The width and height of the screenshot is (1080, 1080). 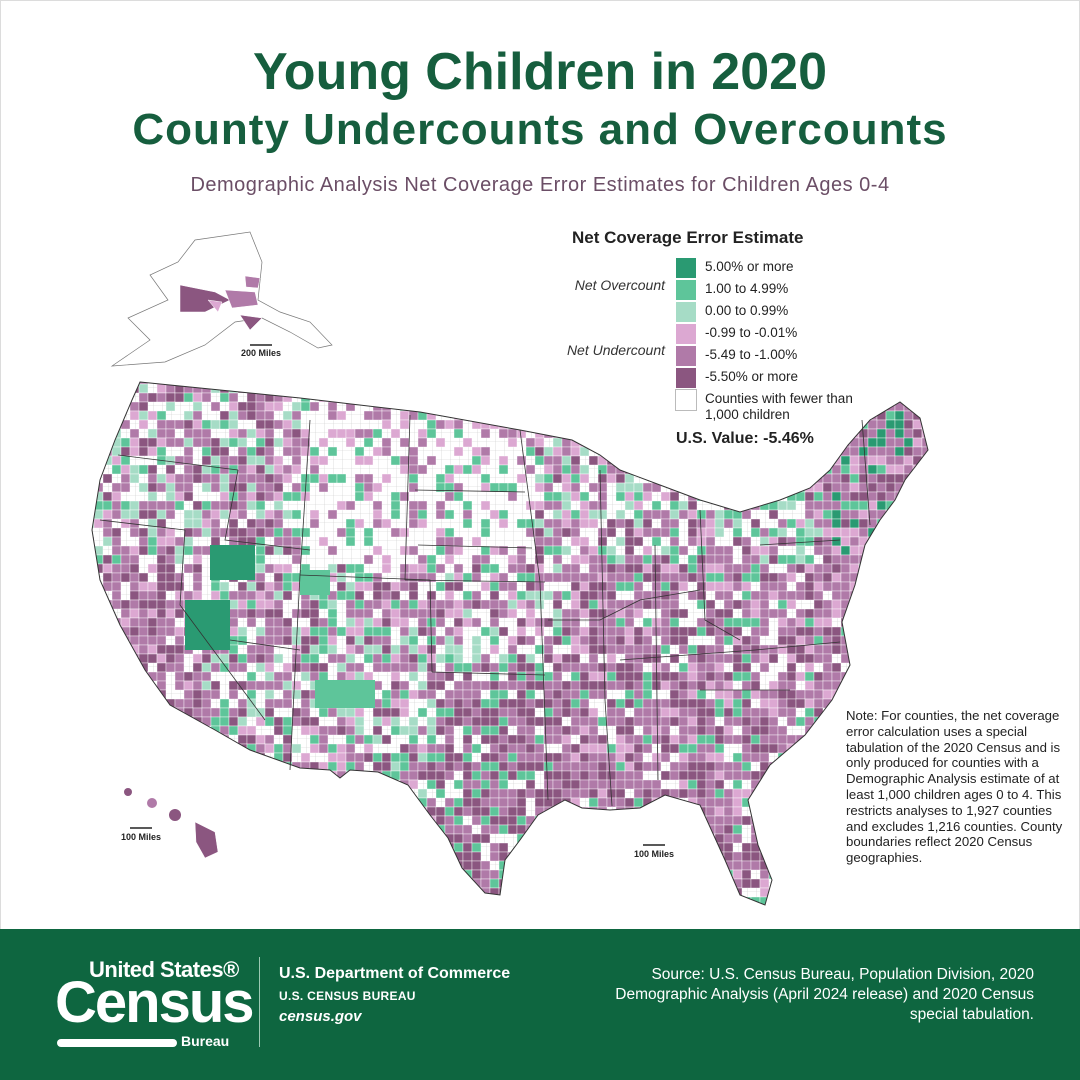 I want to click on website-link: census.gov, so click(x=320, y=1016).